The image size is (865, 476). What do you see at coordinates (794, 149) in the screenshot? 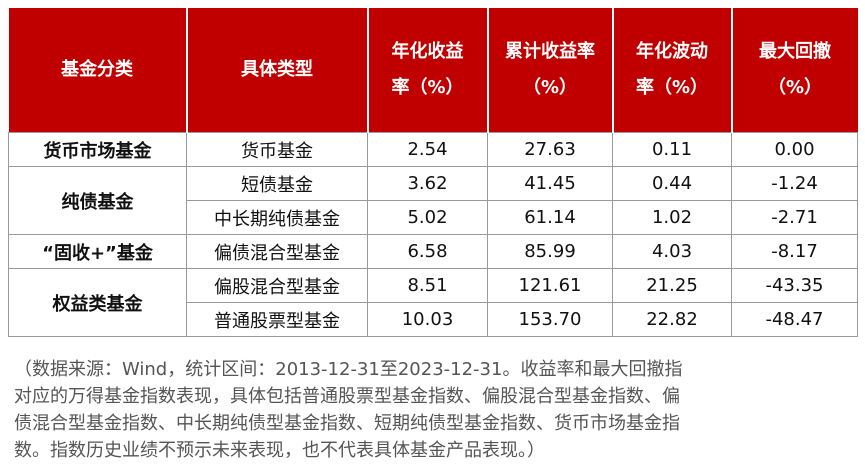
I see `value-cell: 0.00` at bounding box center [794, 149].